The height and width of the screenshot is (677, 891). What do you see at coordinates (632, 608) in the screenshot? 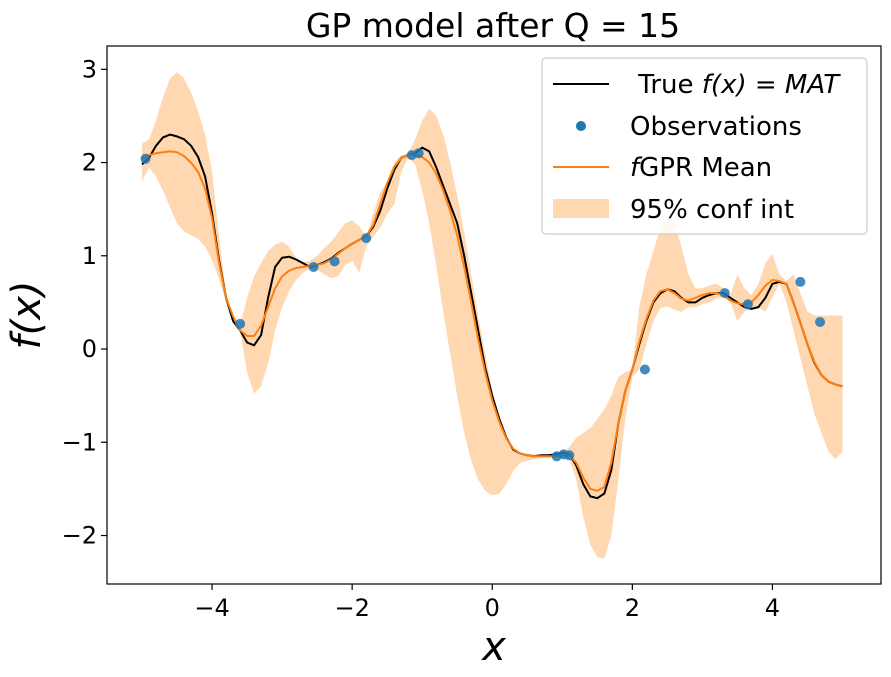
I see `x-tick-label: 2` at bounding box center [632, 608].